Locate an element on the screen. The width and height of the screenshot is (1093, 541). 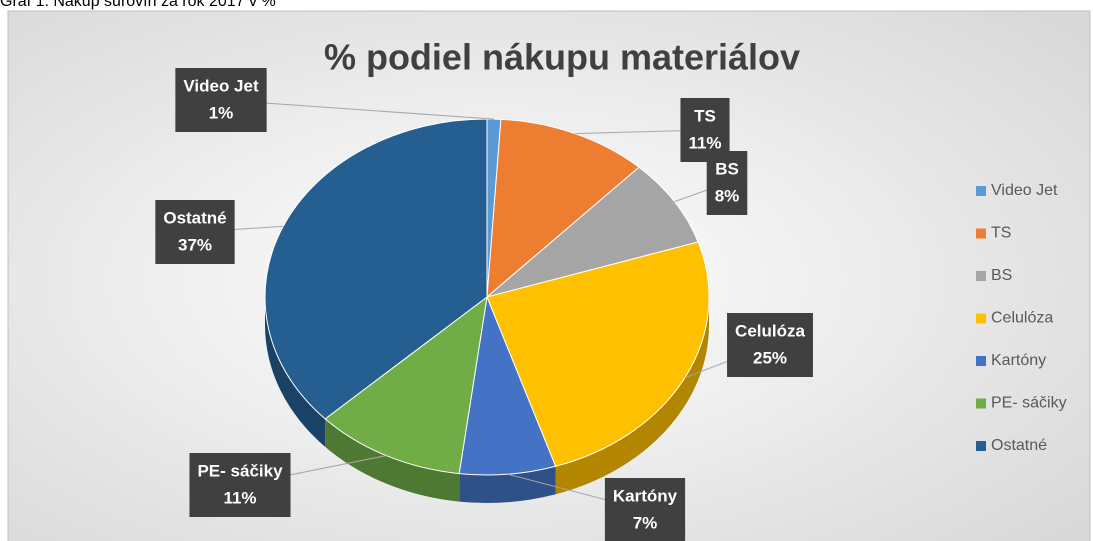
legend-label: Video Jet is located at coordinates (1024, 190).